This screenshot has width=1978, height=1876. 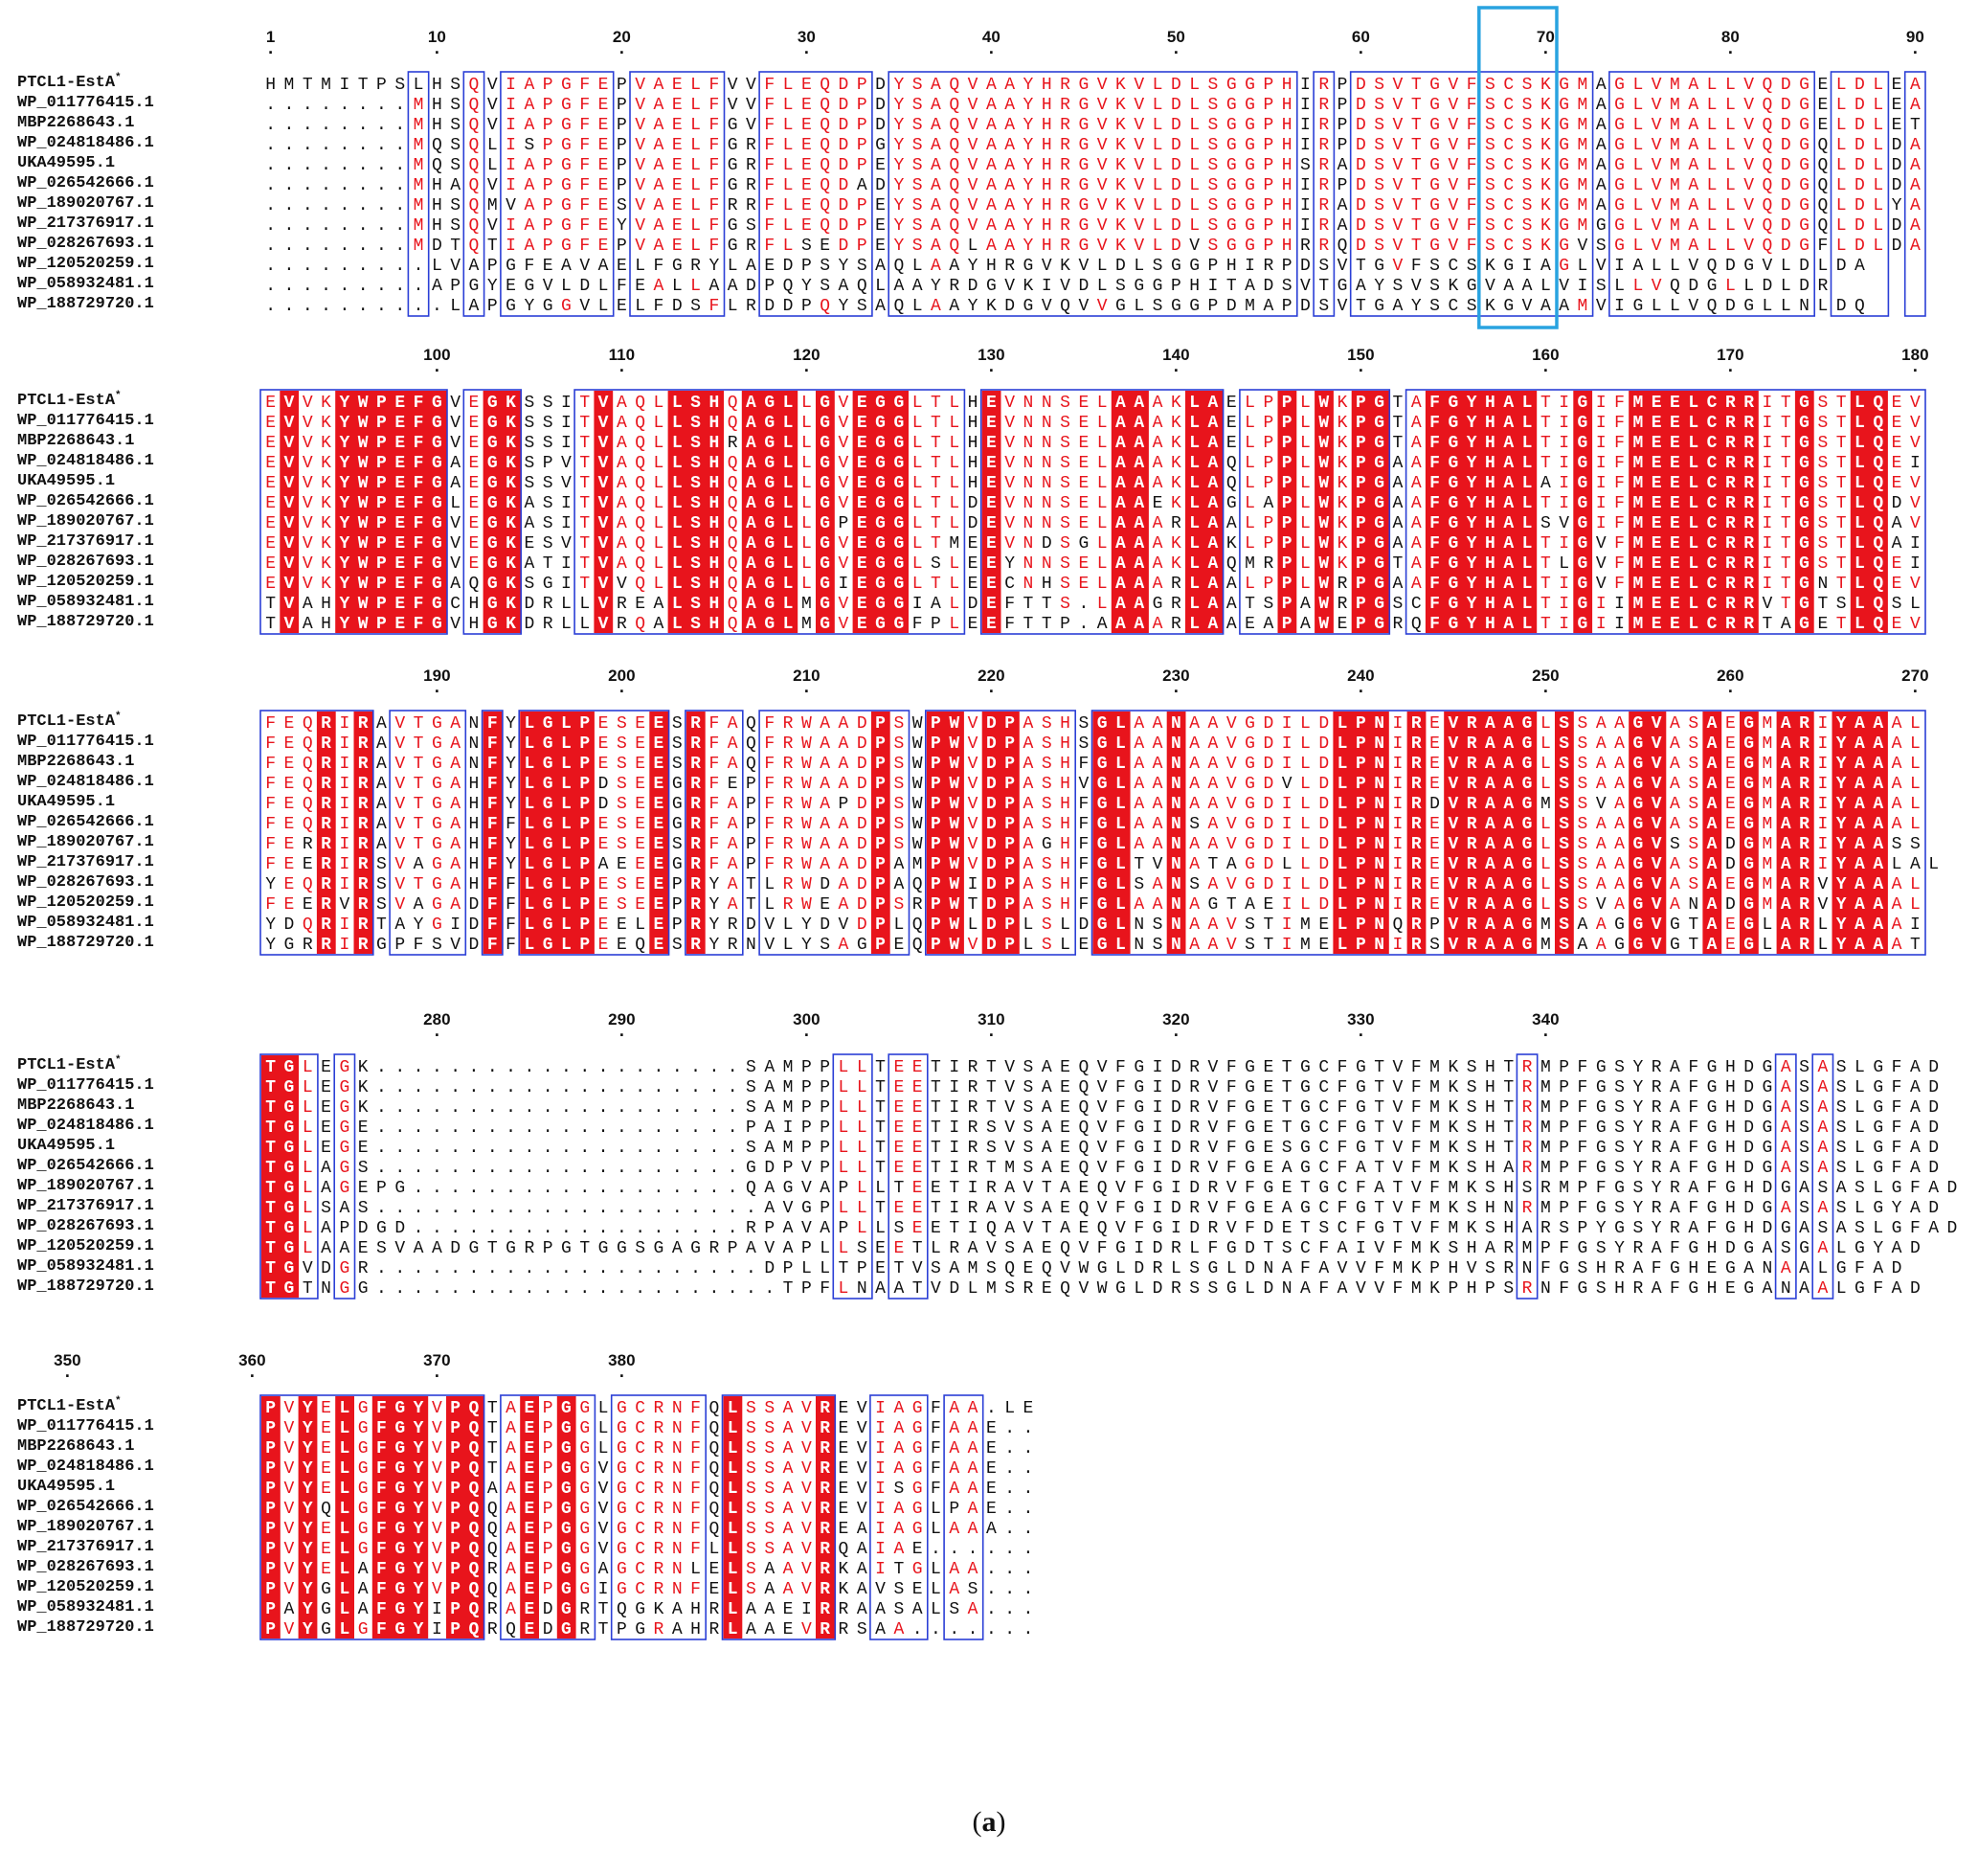 I want to click on position-tick-label: 330, so click(x=1360, y=1019).